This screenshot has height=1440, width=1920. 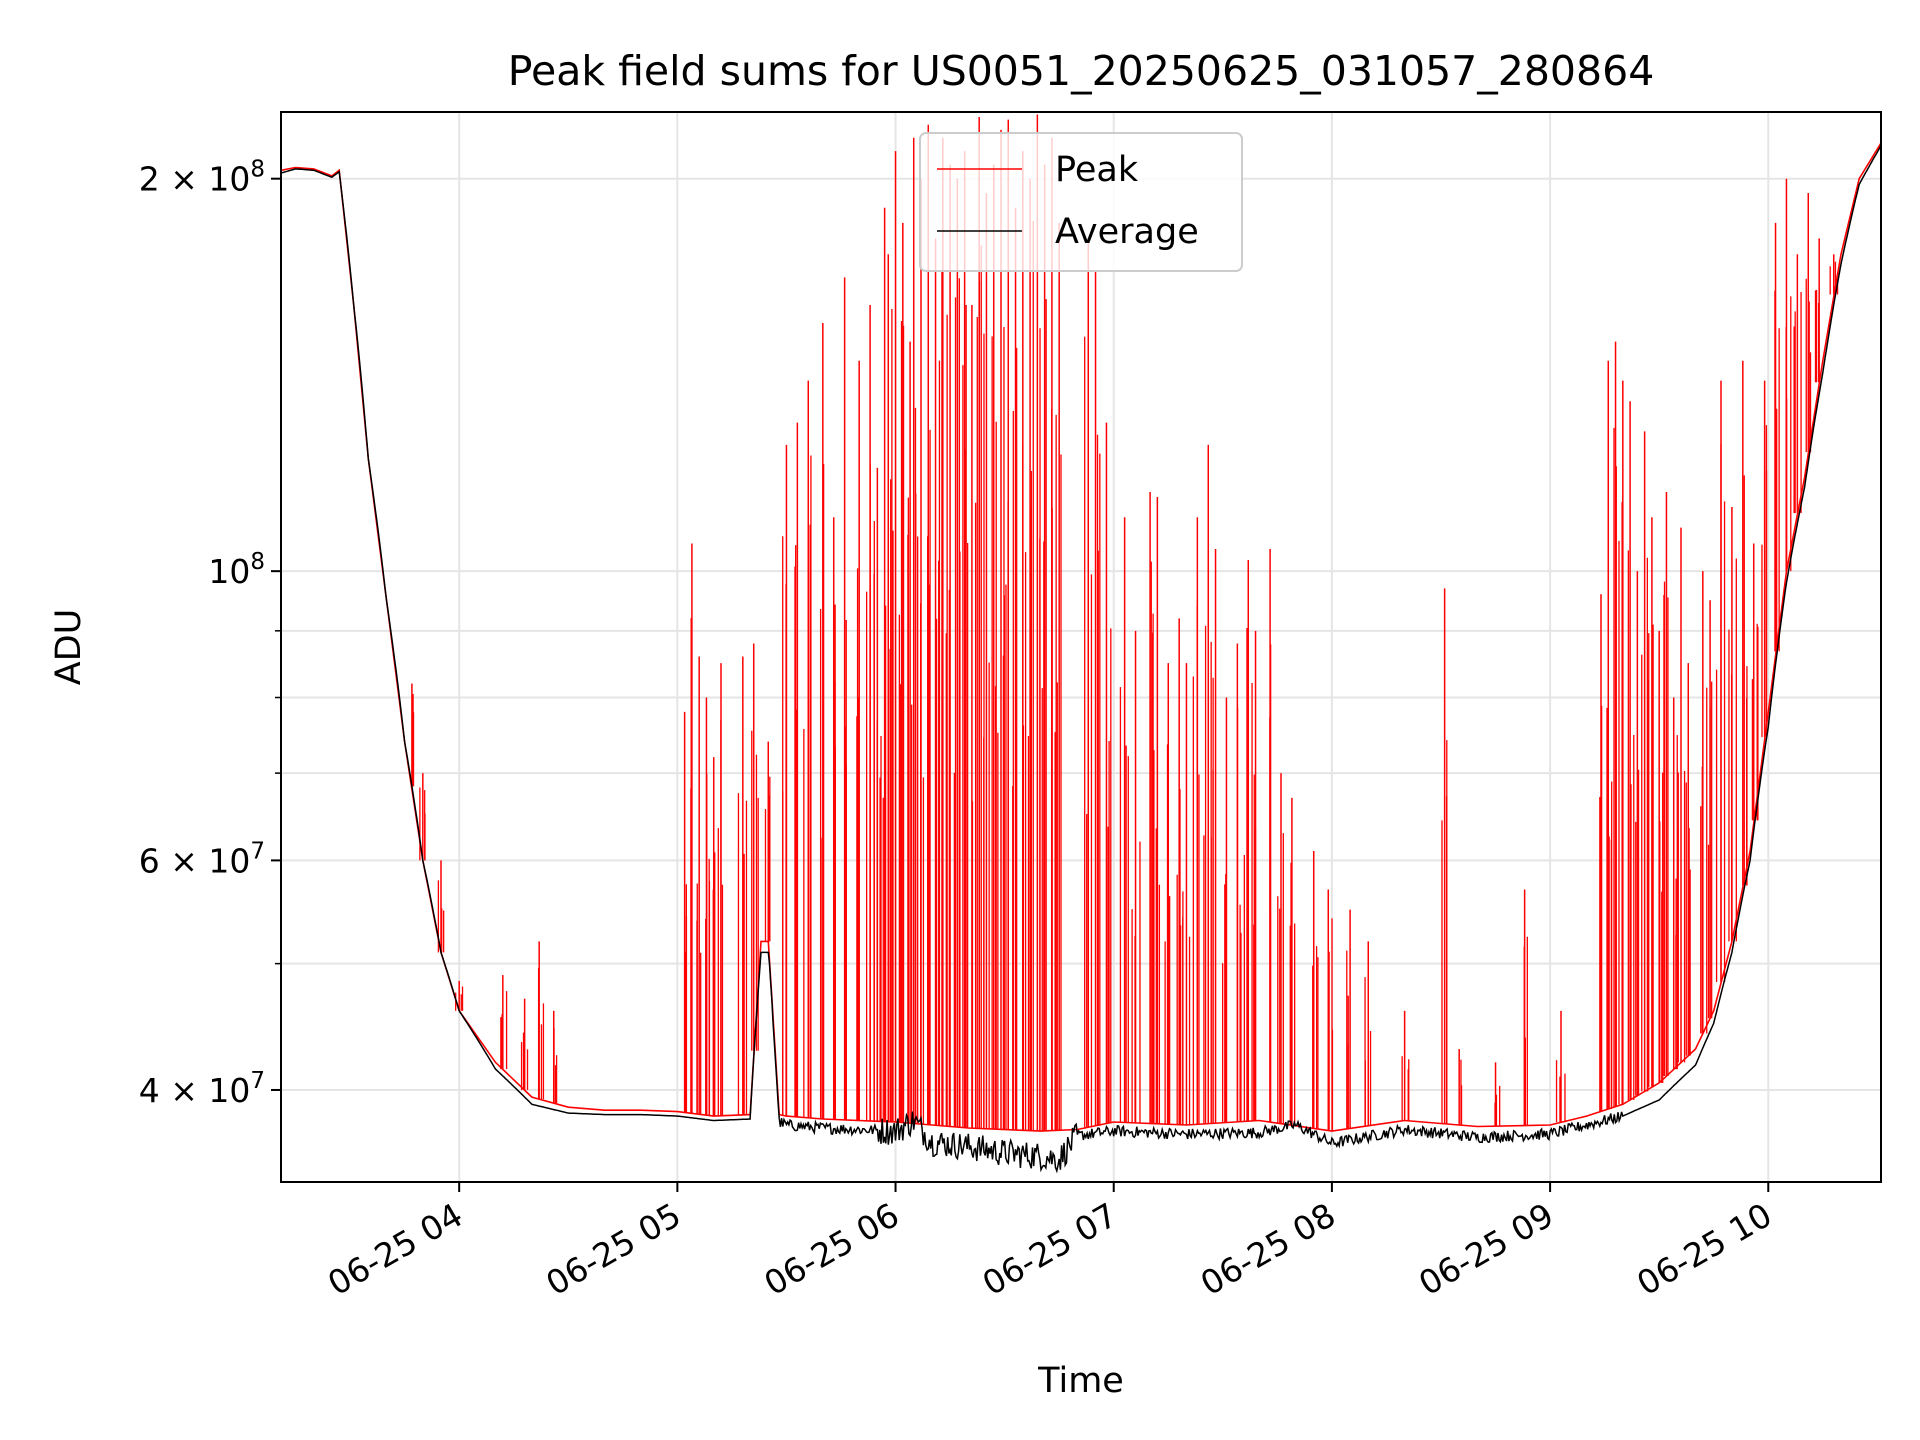 What do you see at coordinates (1050, 1249) in the screenshot?
I see `x-tick-label: 06-25 07` at bounding box center [1050, 1249].